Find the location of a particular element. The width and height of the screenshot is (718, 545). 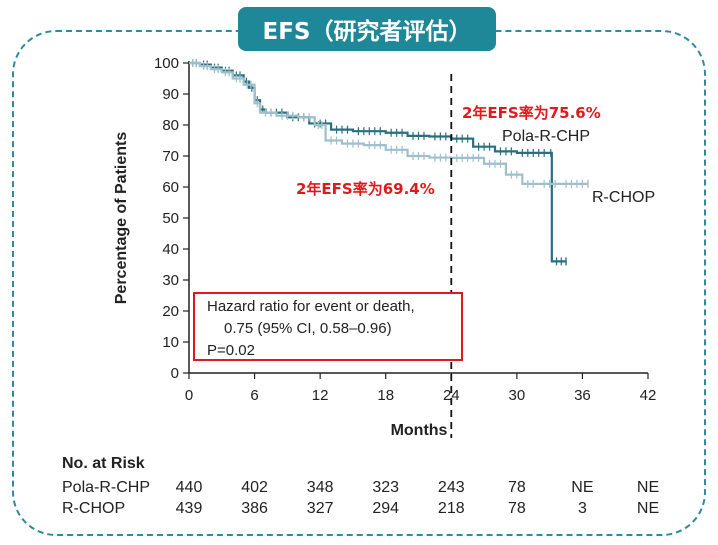

risk-value: 440 is located at coordinates (189, 487).